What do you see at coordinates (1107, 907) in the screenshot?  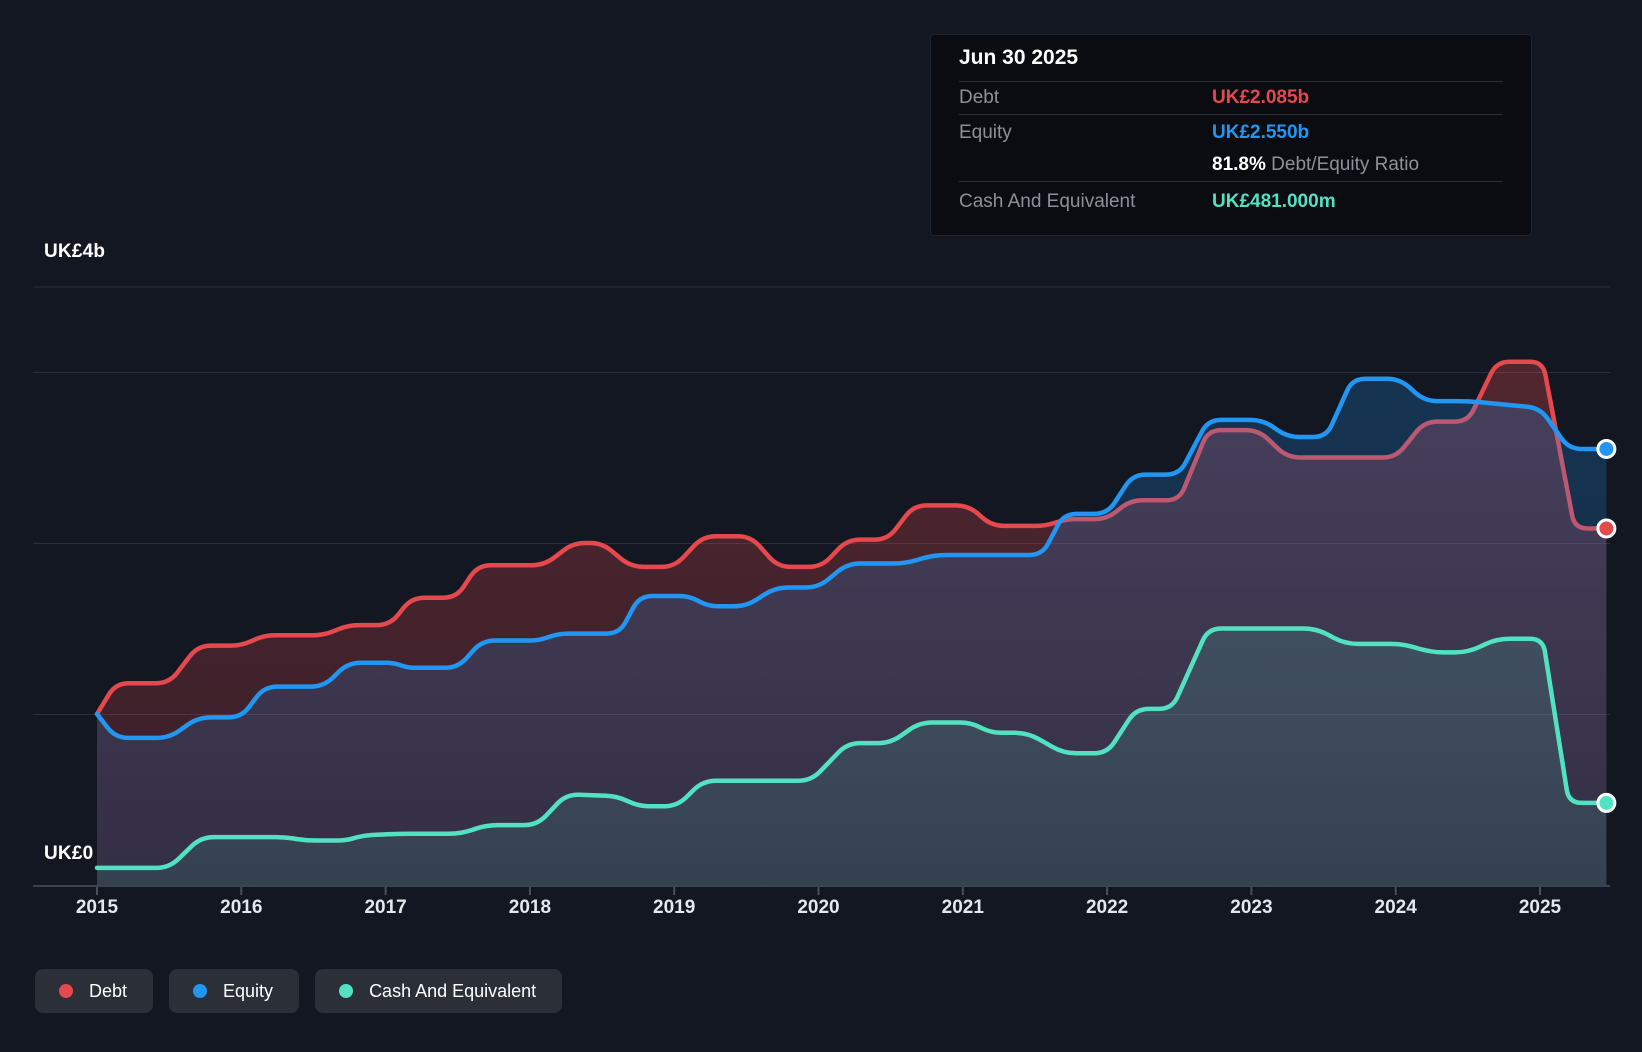 I see `x-axis-year-label: 2022` at bounding box center [1107, 907].